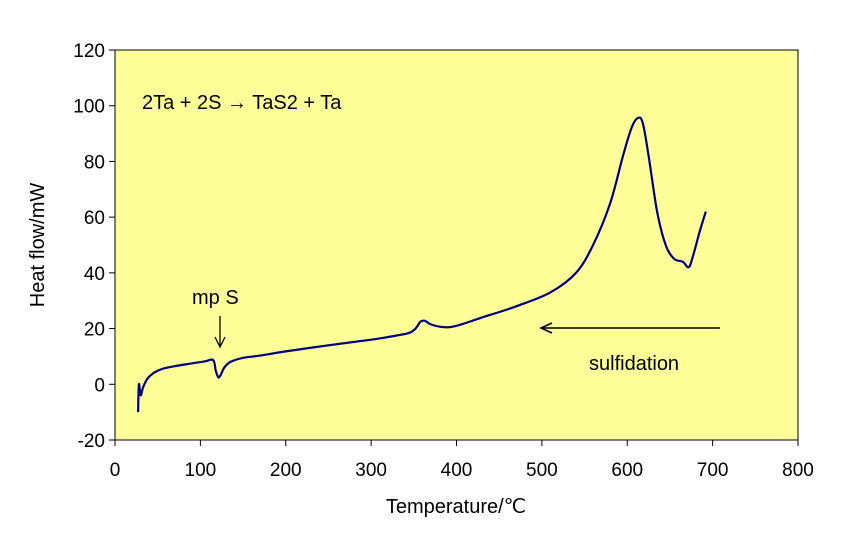 The width and height of the screenshot is (853, 547). Describe the element at coordinates (94, 162) in the screenshot. I see `y-tick-label: 80` at that location.